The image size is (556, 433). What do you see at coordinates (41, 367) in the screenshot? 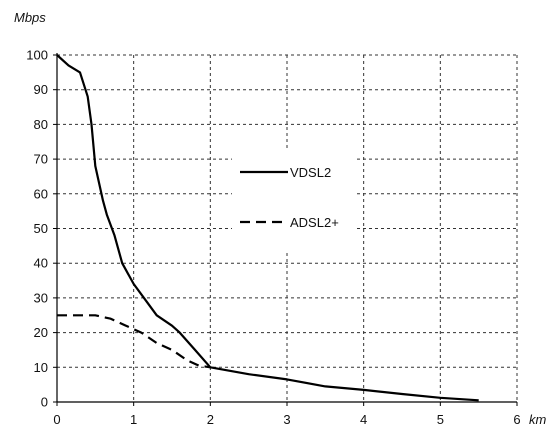
I see `y-tick-label: 10` at bounding box center [41, 367].